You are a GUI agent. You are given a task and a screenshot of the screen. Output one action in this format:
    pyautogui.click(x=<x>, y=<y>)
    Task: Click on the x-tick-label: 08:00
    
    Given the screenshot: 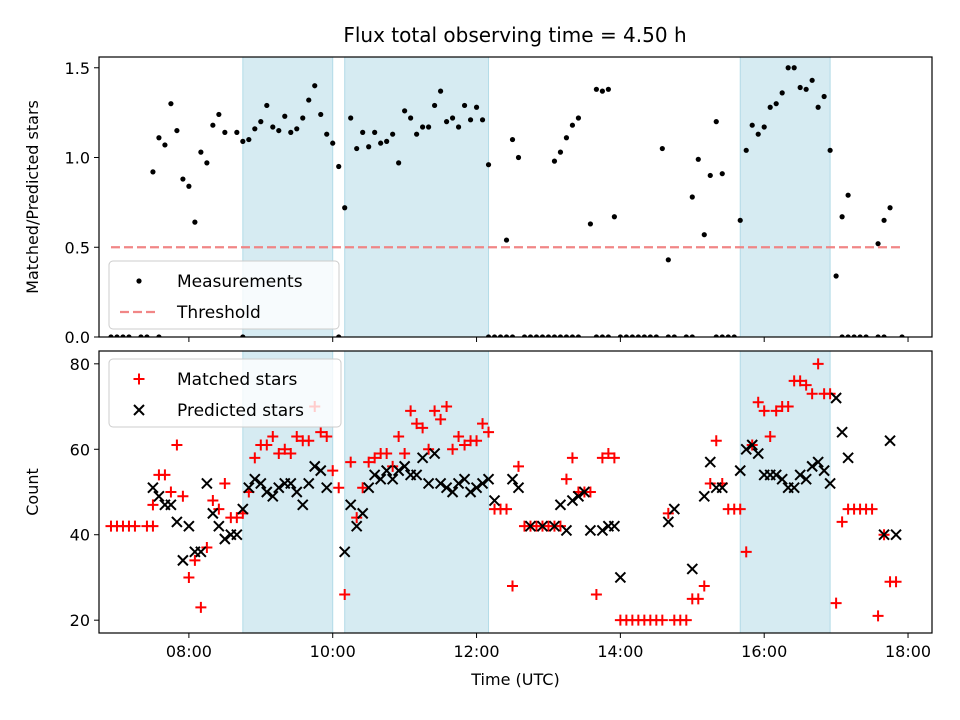 What is the action you would take?
    pyautogui.click(x=189, y=651)
    